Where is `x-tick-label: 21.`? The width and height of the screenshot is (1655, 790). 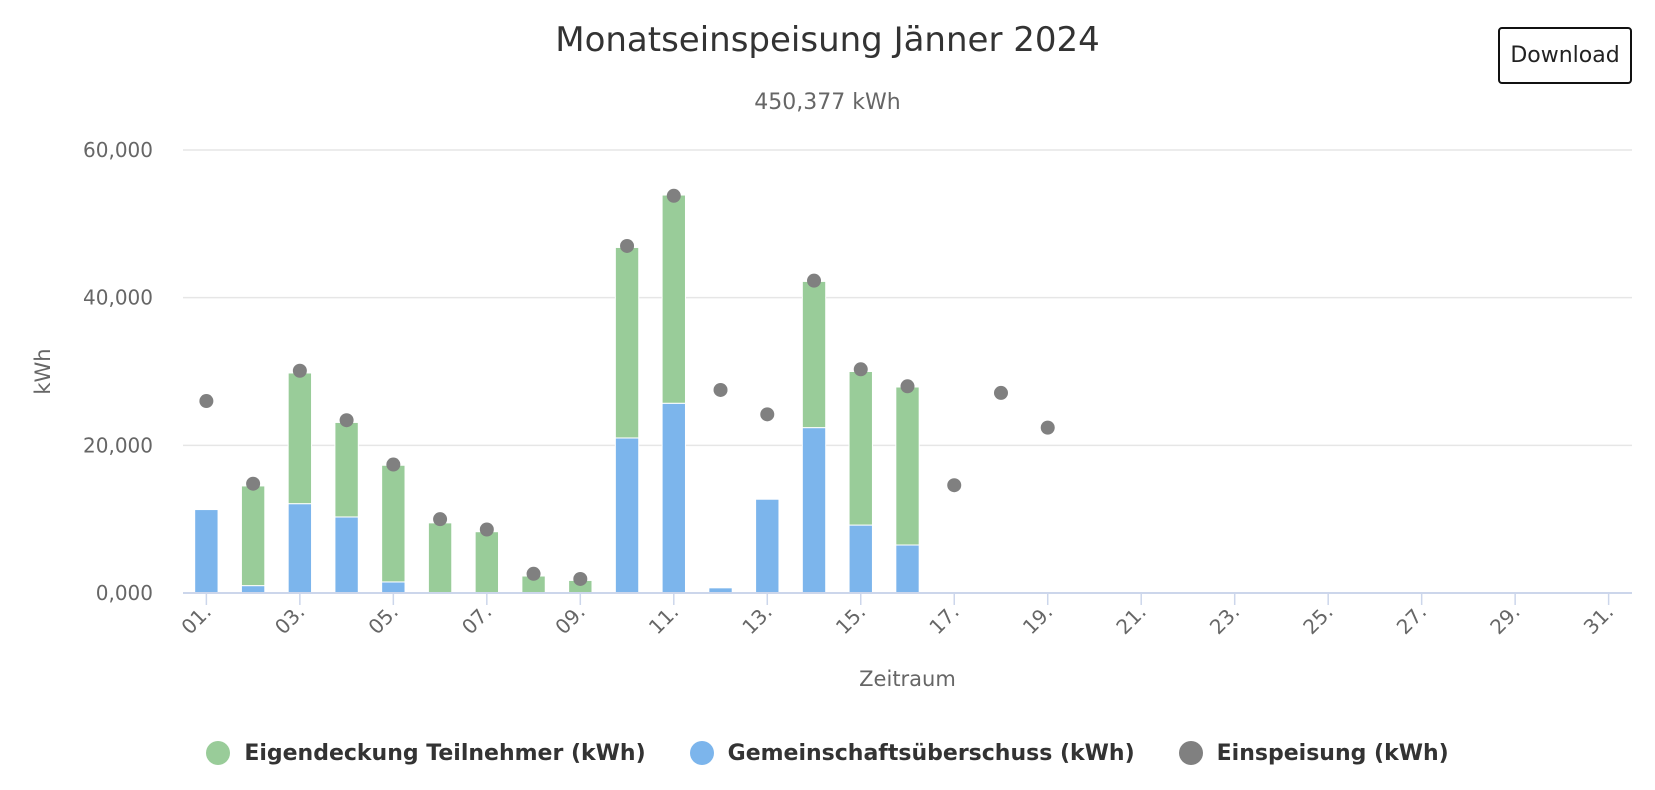 x-tick-label: 21. is located at coordinates (1130, 619).